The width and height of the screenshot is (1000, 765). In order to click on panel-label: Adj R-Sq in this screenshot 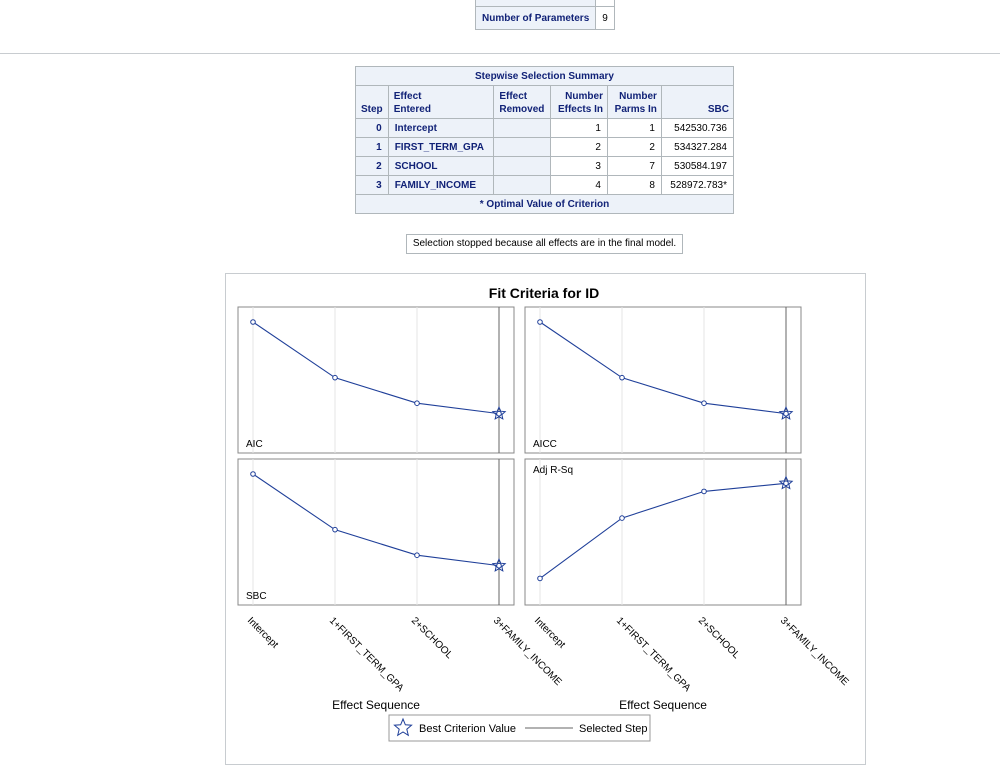, I will do `click(553, 470)`.